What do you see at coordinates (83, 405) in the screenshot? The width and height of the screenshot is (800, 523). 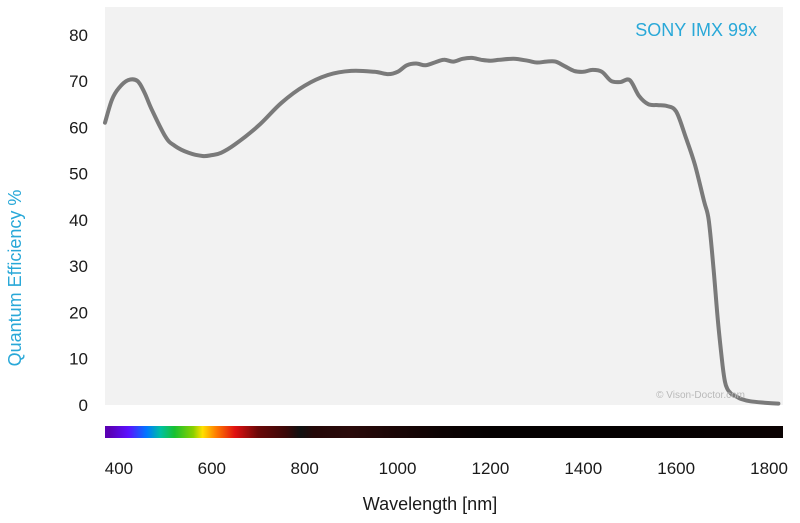 I see `y-tick-label: 0` at bounding box center [83, 405].